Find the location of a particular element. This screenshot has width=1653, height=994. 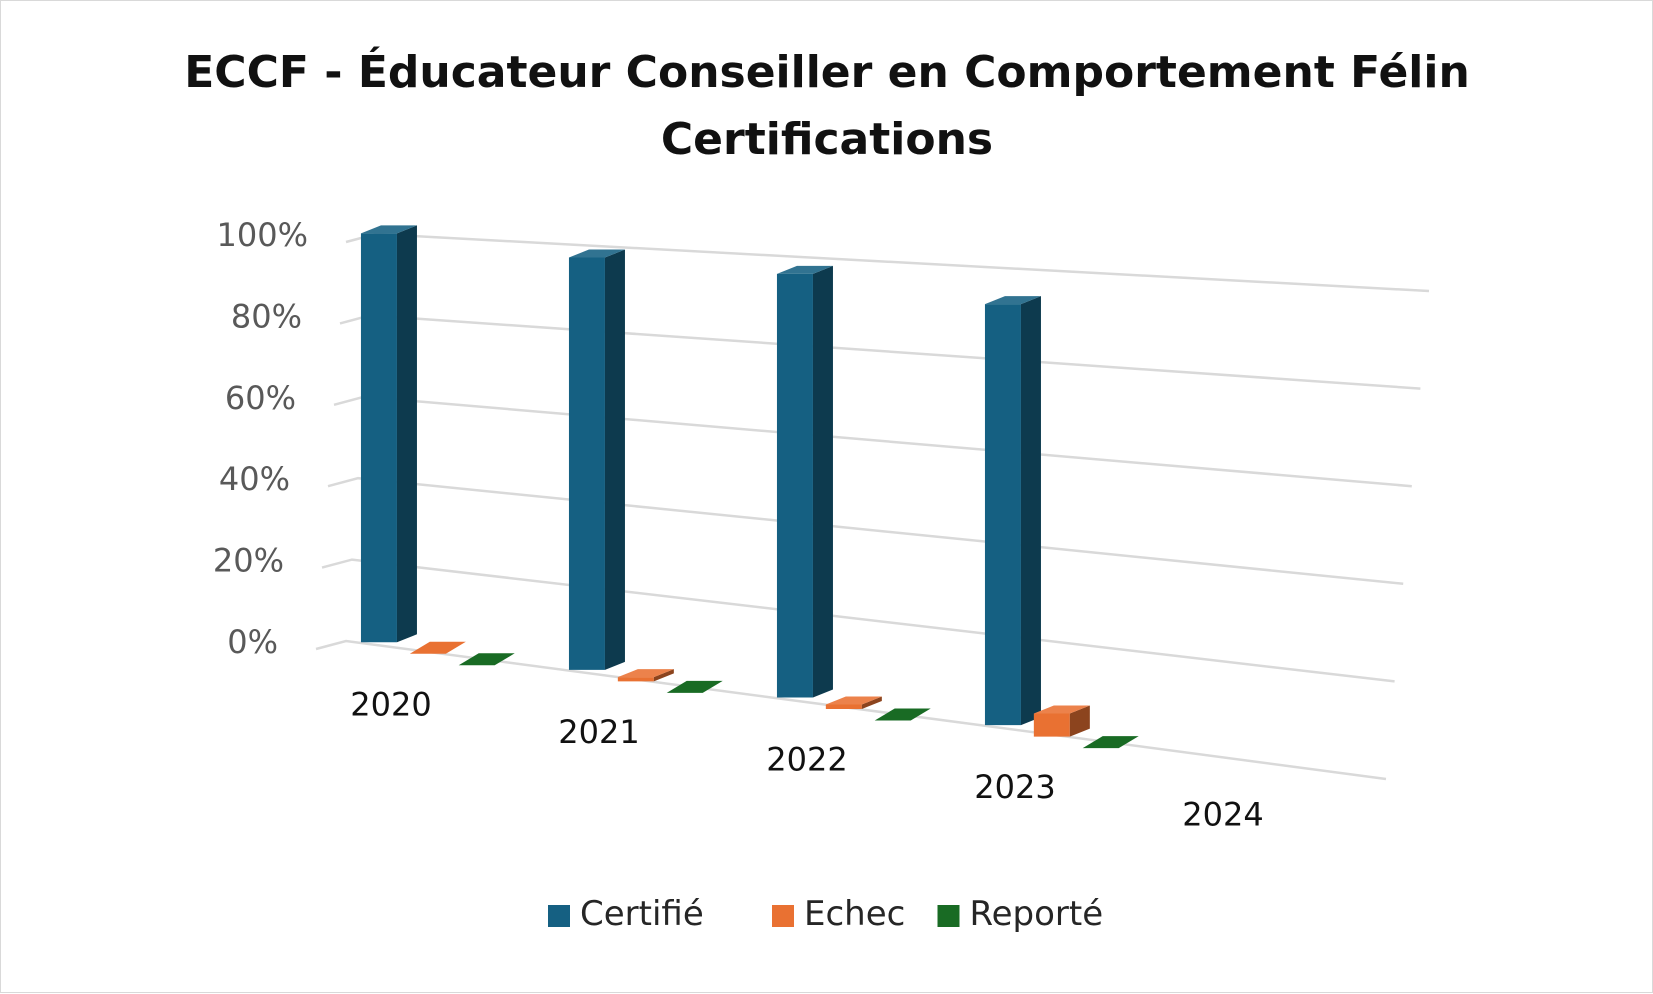

x-axis-tick-labels: 2020 2021 2022 2023 2024 is located at coordinates (806, 759).